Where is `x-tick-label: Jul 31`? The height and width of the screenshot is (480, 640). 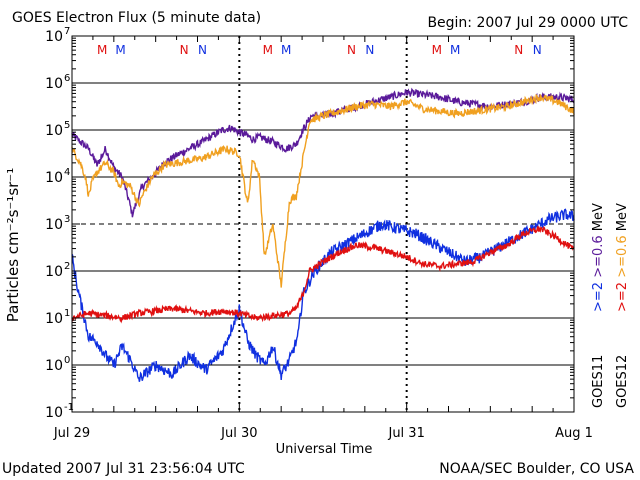 x-tick-label: Jul 31 is located at coordinates (405, 433).